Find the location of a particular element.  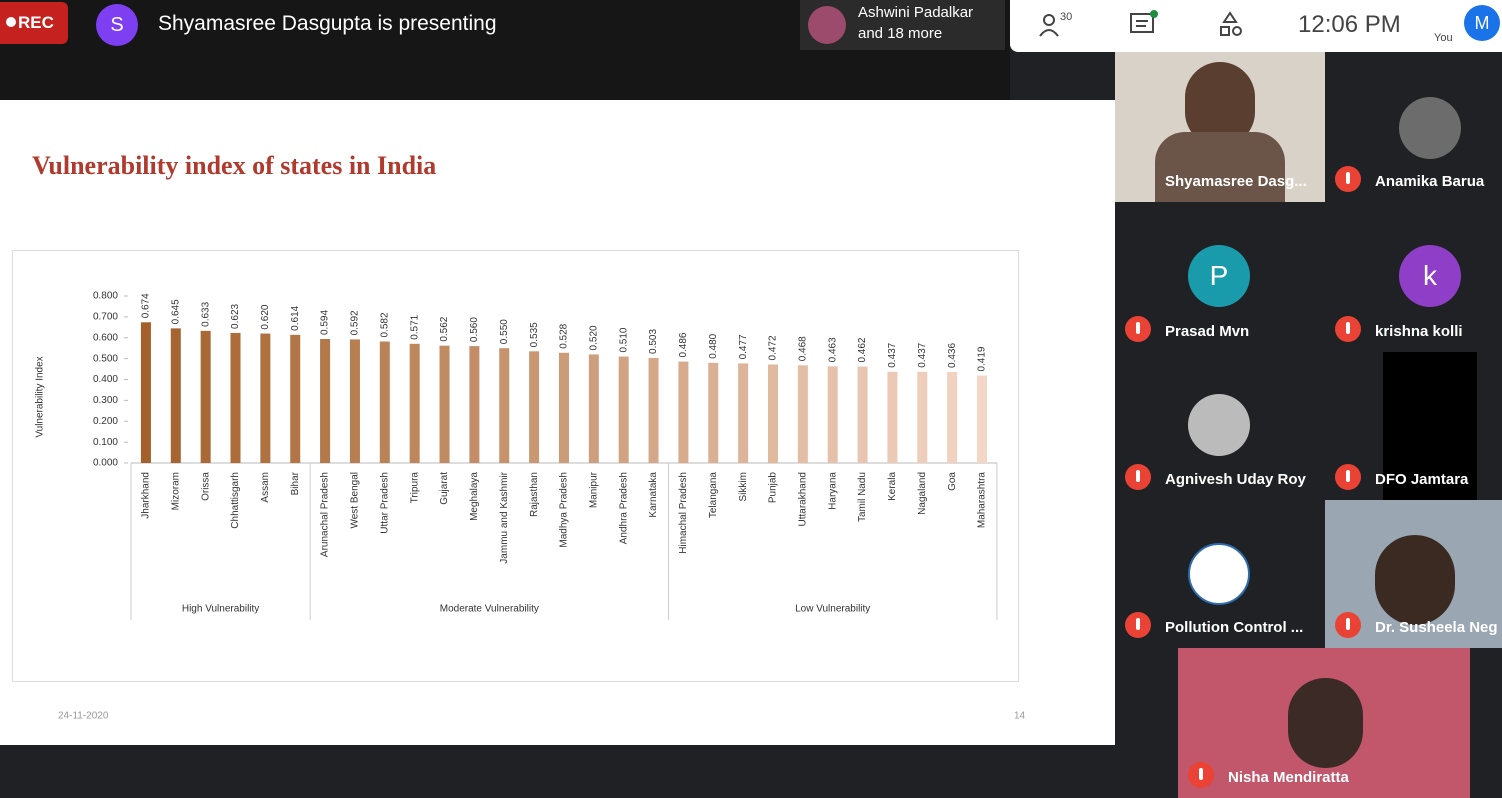

y-tick-label: 0.400 is located at coordinates (105, 379).